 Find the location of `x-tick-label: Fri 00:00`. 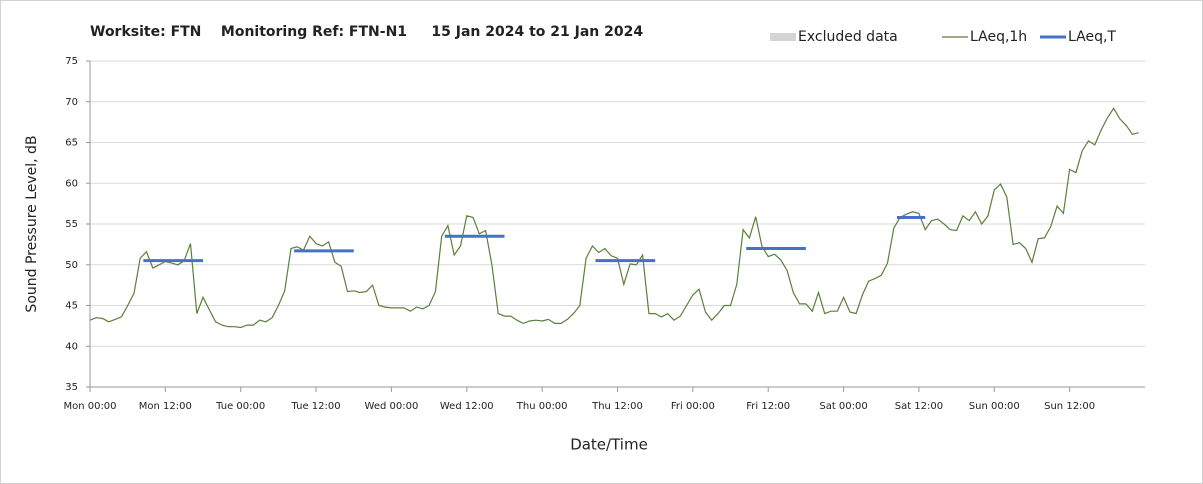

x-tick-label: Fri 00:00 is located at coordinates (693, 406).